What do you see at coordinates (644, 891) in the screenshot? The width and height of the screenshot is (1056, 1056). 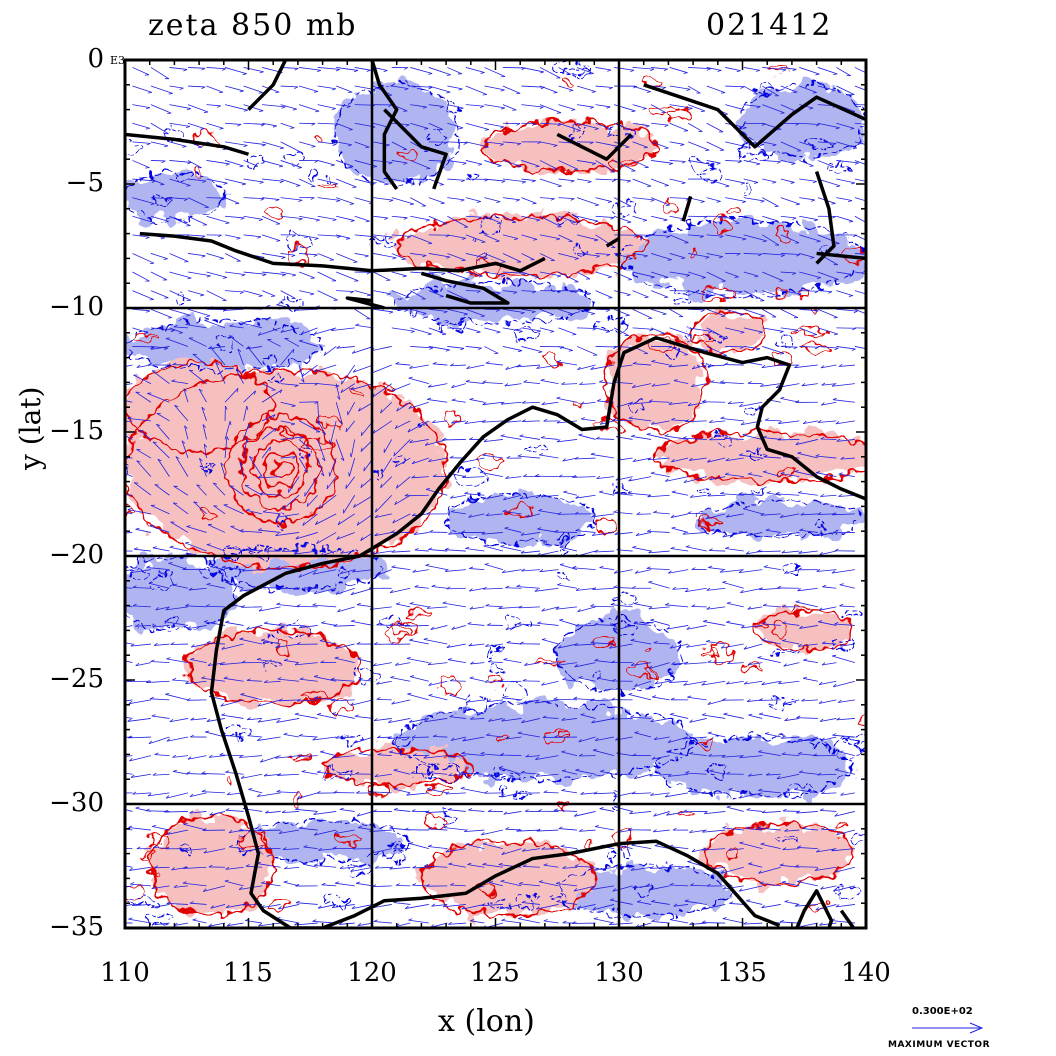 I see `negative-region` at bounding box center [644, 891].